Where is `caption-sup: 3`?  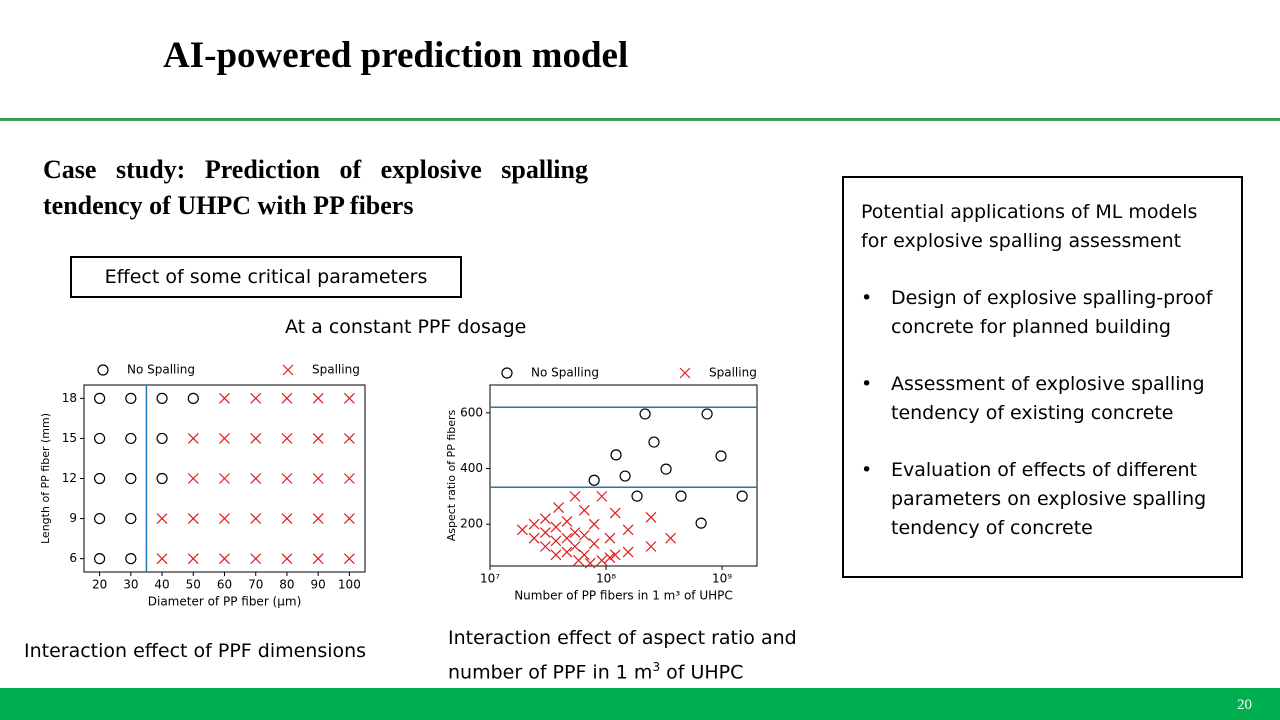 caption-sup: 3 is located at coordinates (656, 667).